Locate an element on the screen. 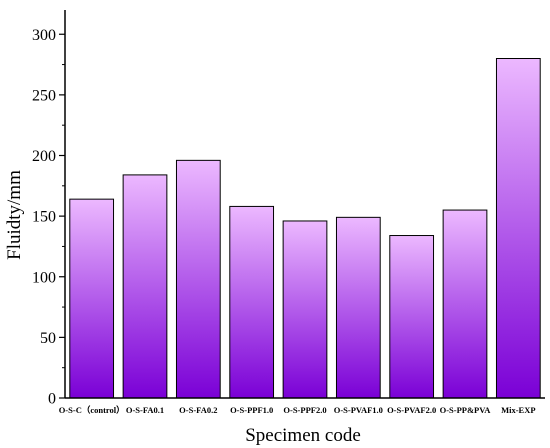 Image resolution: width=550 pixels, height=448 pixels. y-tick-label-0: 0 is located at coordinates (52, 399).